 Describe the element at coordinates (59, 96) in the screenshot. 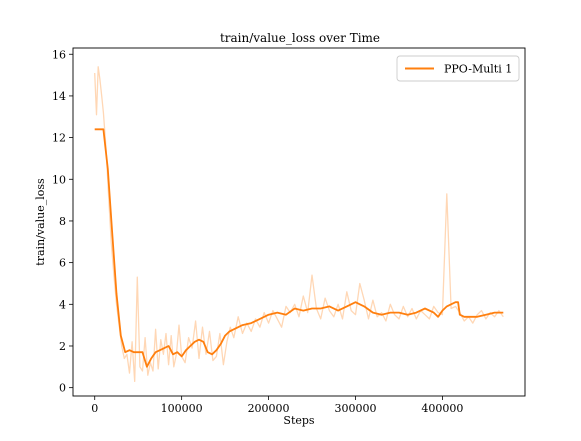

I see `y-tick-label: 14` at that location.